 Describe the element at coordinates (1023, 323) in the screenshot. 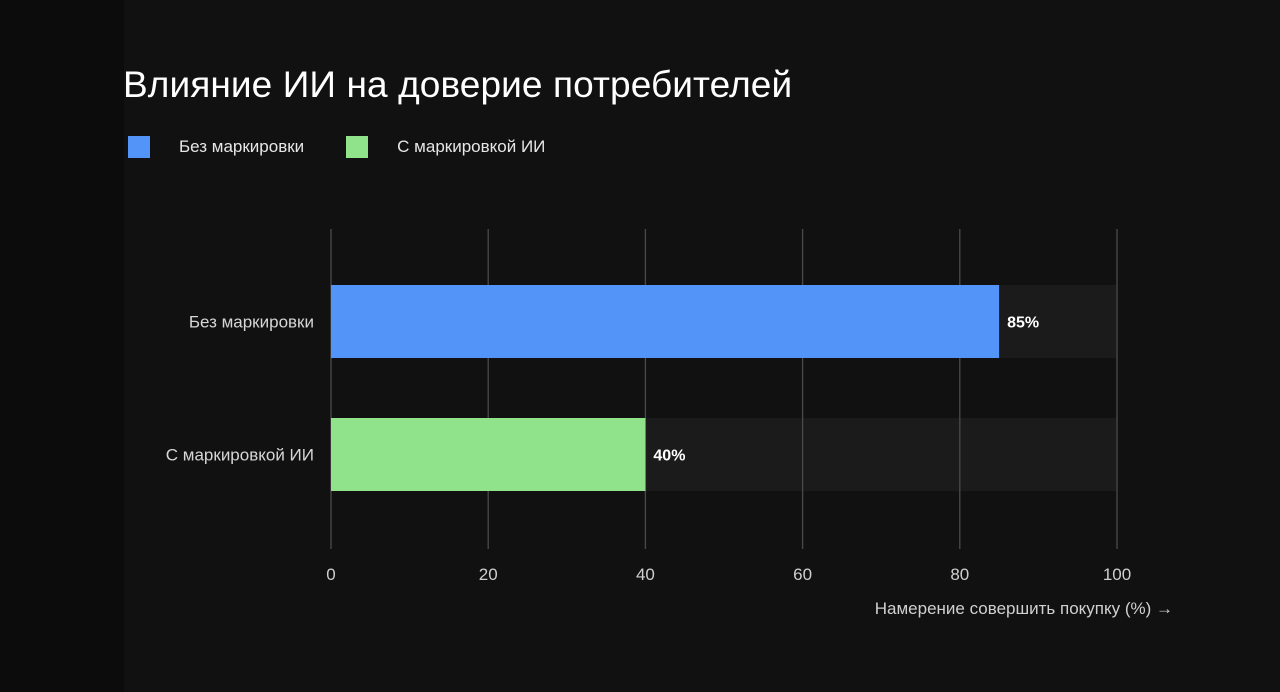

I see `bar-value-label-0: 85%` at that location.